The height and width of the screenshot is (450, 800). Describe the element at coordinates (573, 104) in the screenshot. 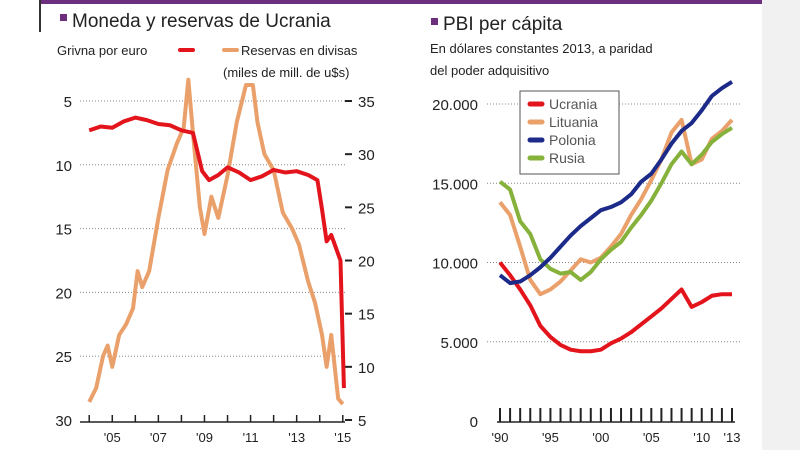

I see `legend-label: Ucrania` at that location.